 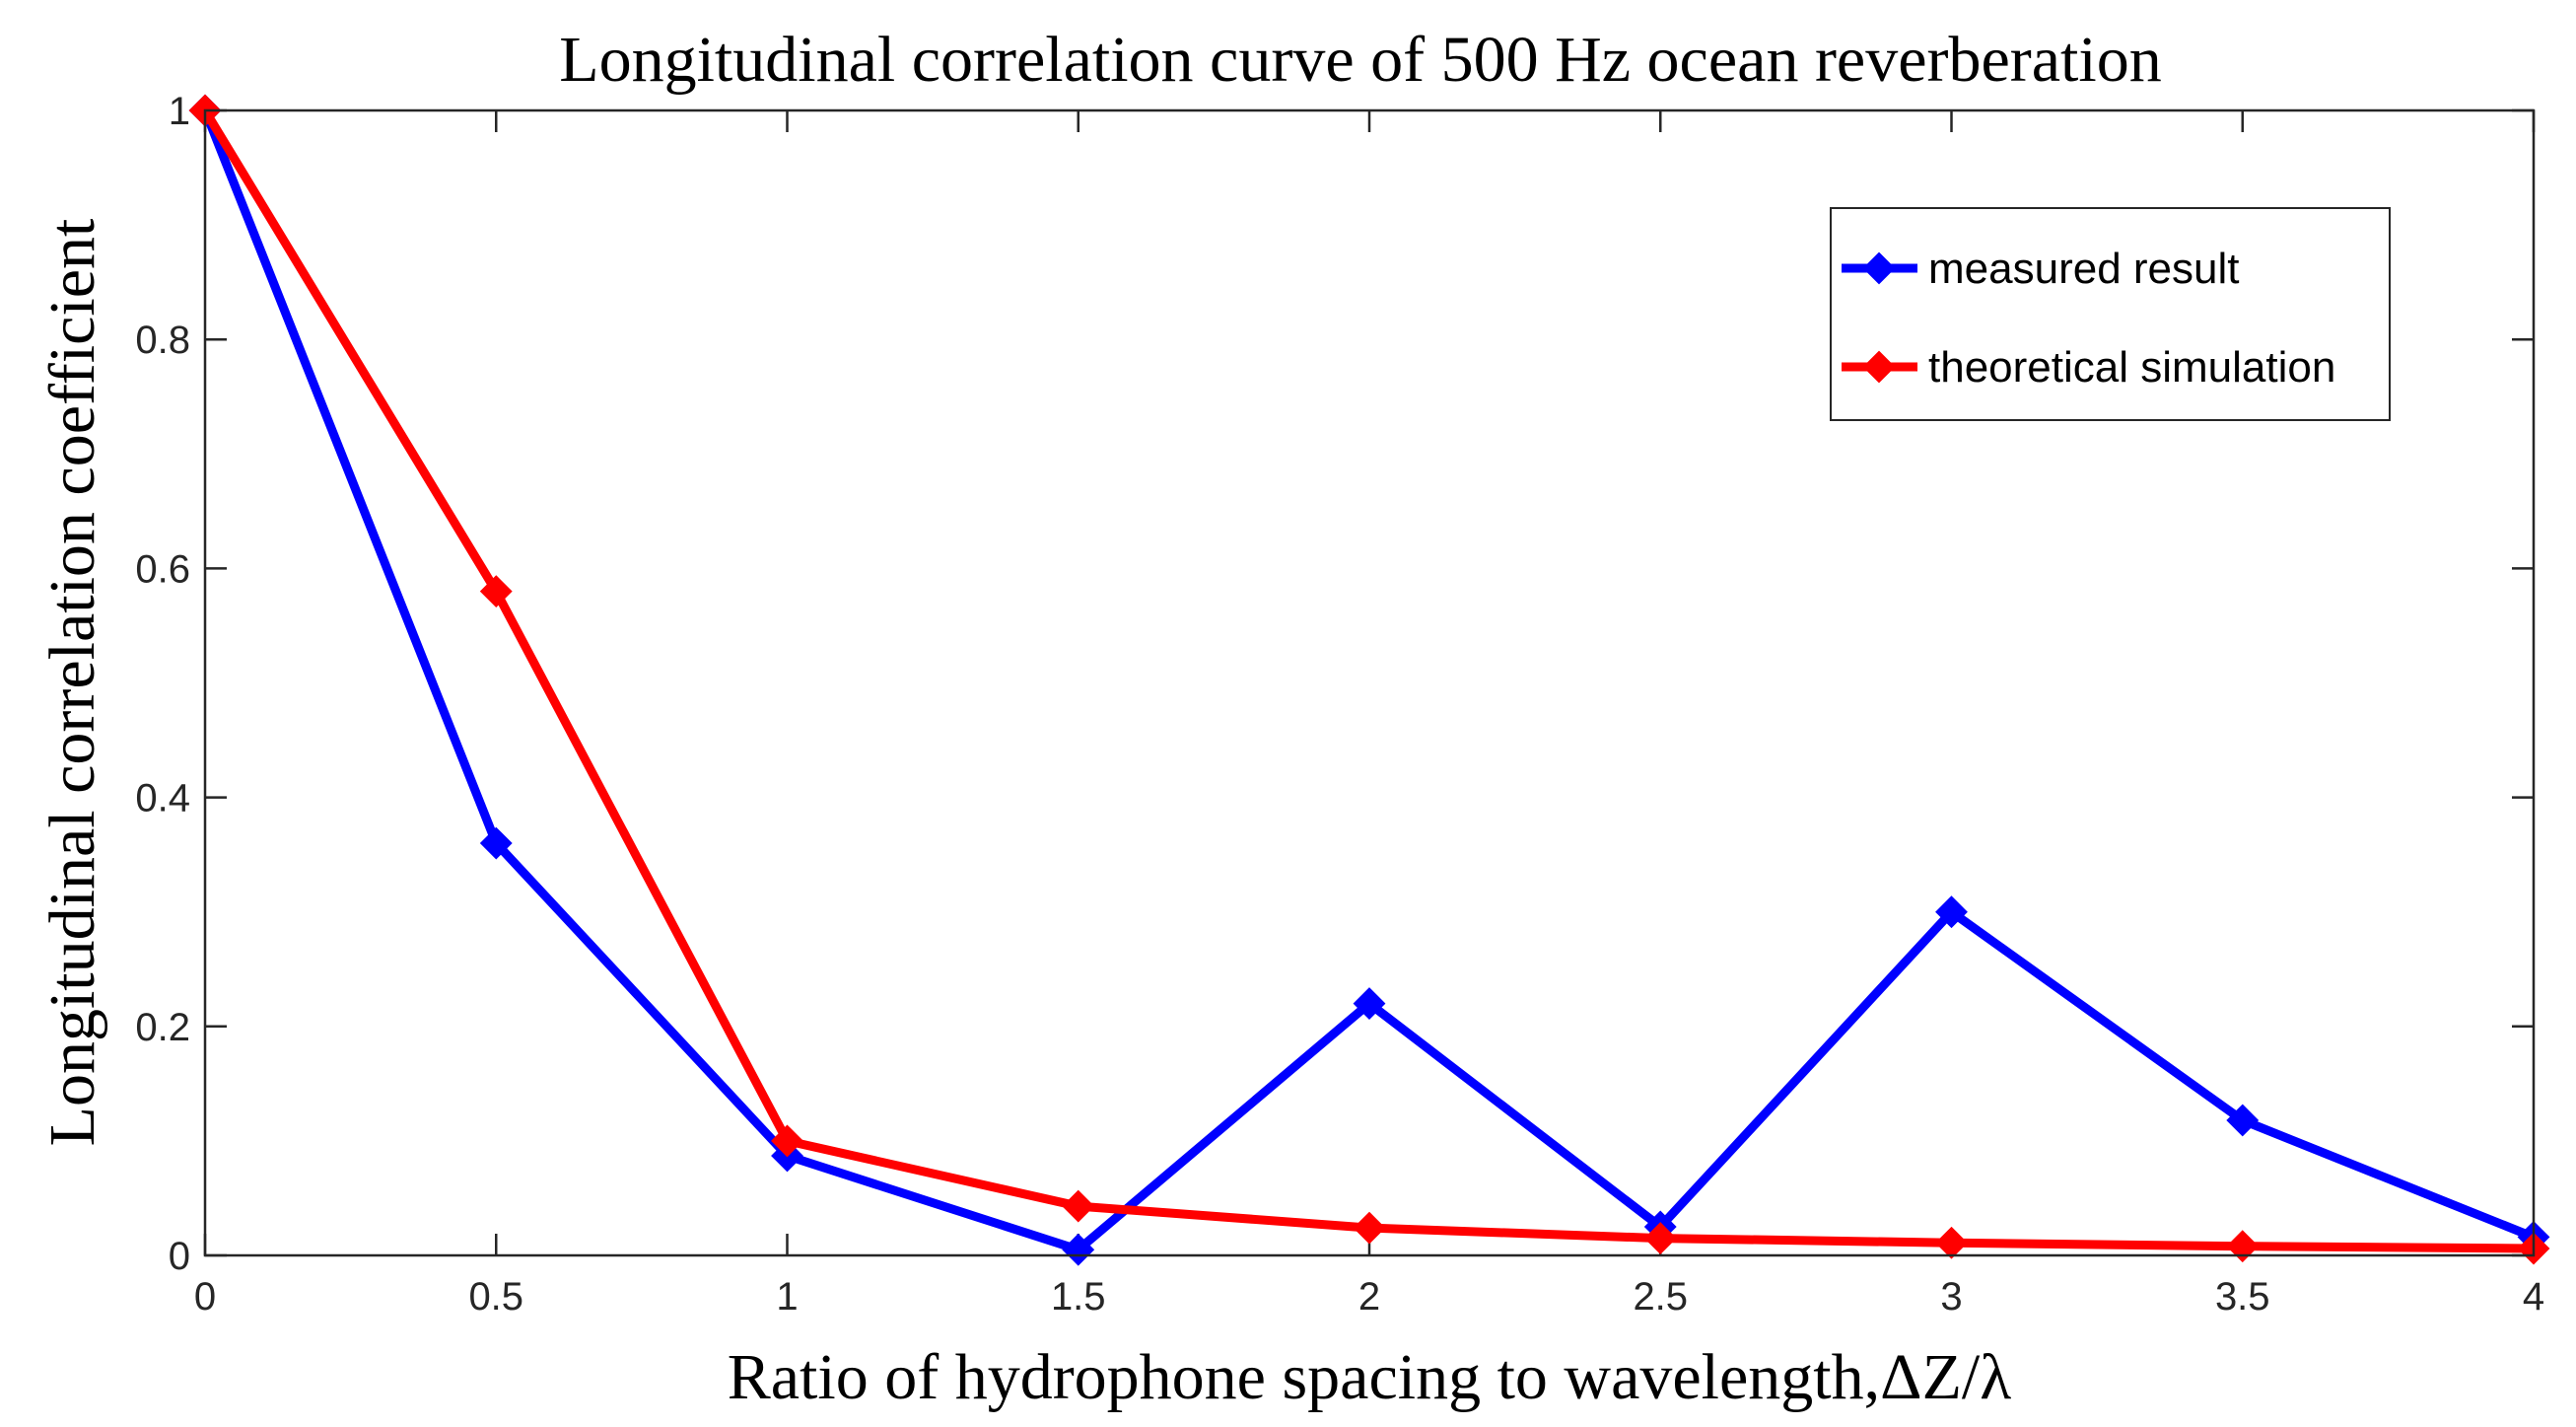 I want to click on x-tick-label: 1, so click(x=787, y=1297).